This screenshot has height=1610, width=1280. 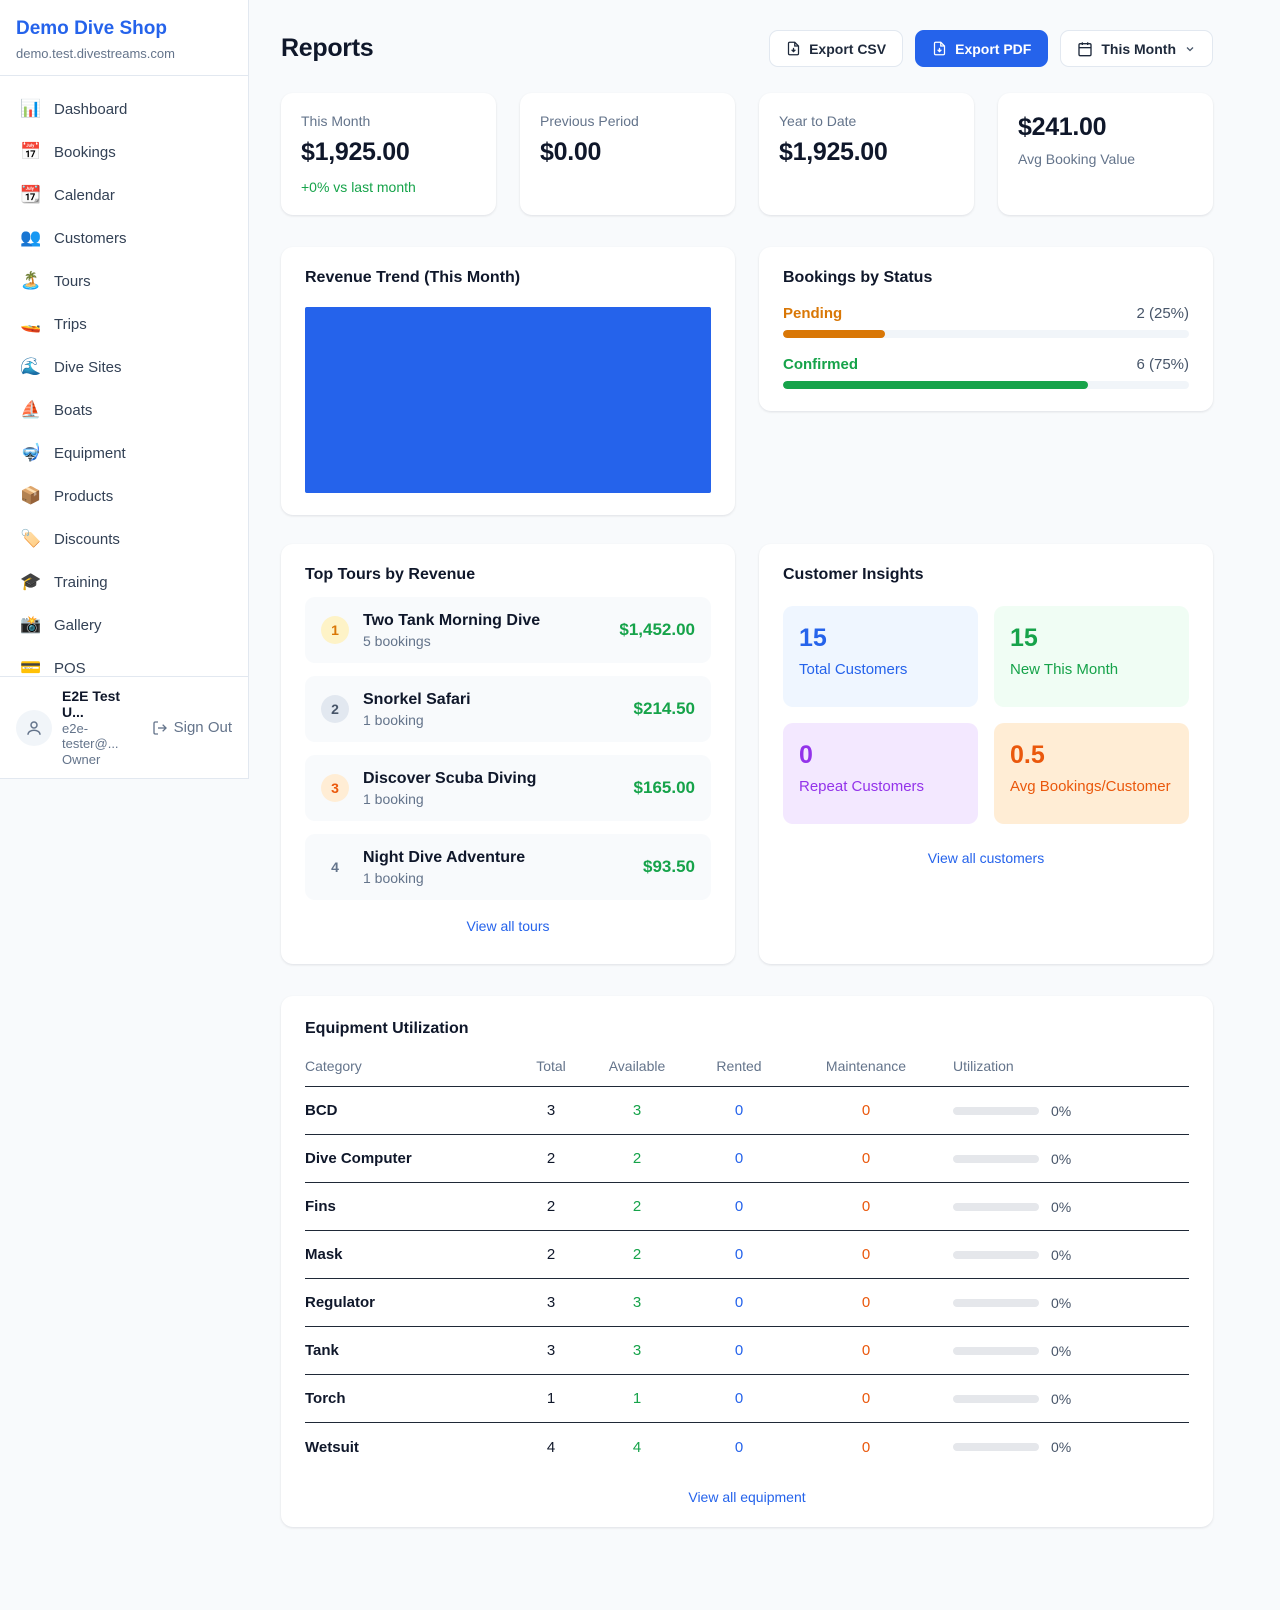 I want to click on shop-subdomain: demo.test.divestreams.com, so click(x=95, y=53).